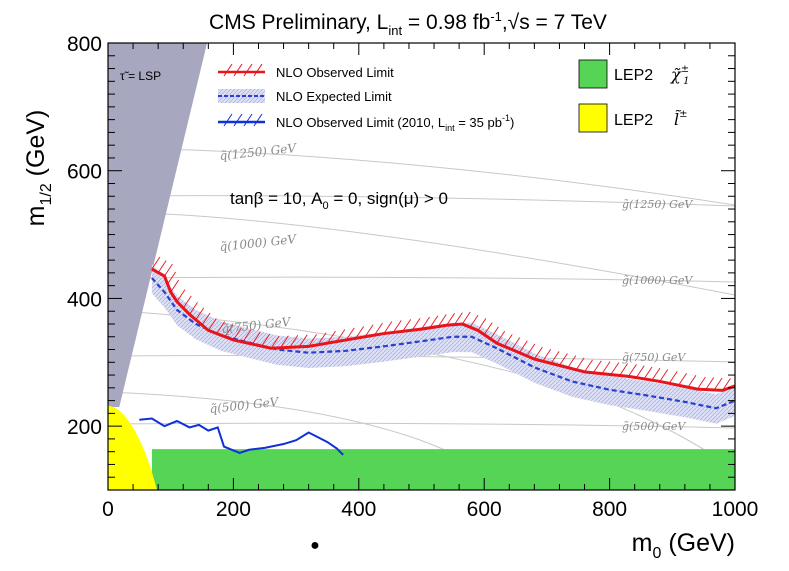  Describe the element at coordinates (158, 225) in the screenshot. I see `stau-lsp-region` at that location.